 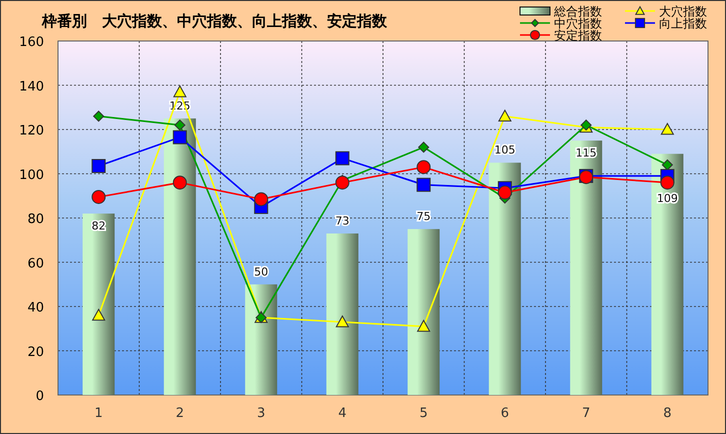 What do you see at coordinates (505, 413) in the screenshot?
I see `x-tick-label: 6` at bounding box center [505, 413].